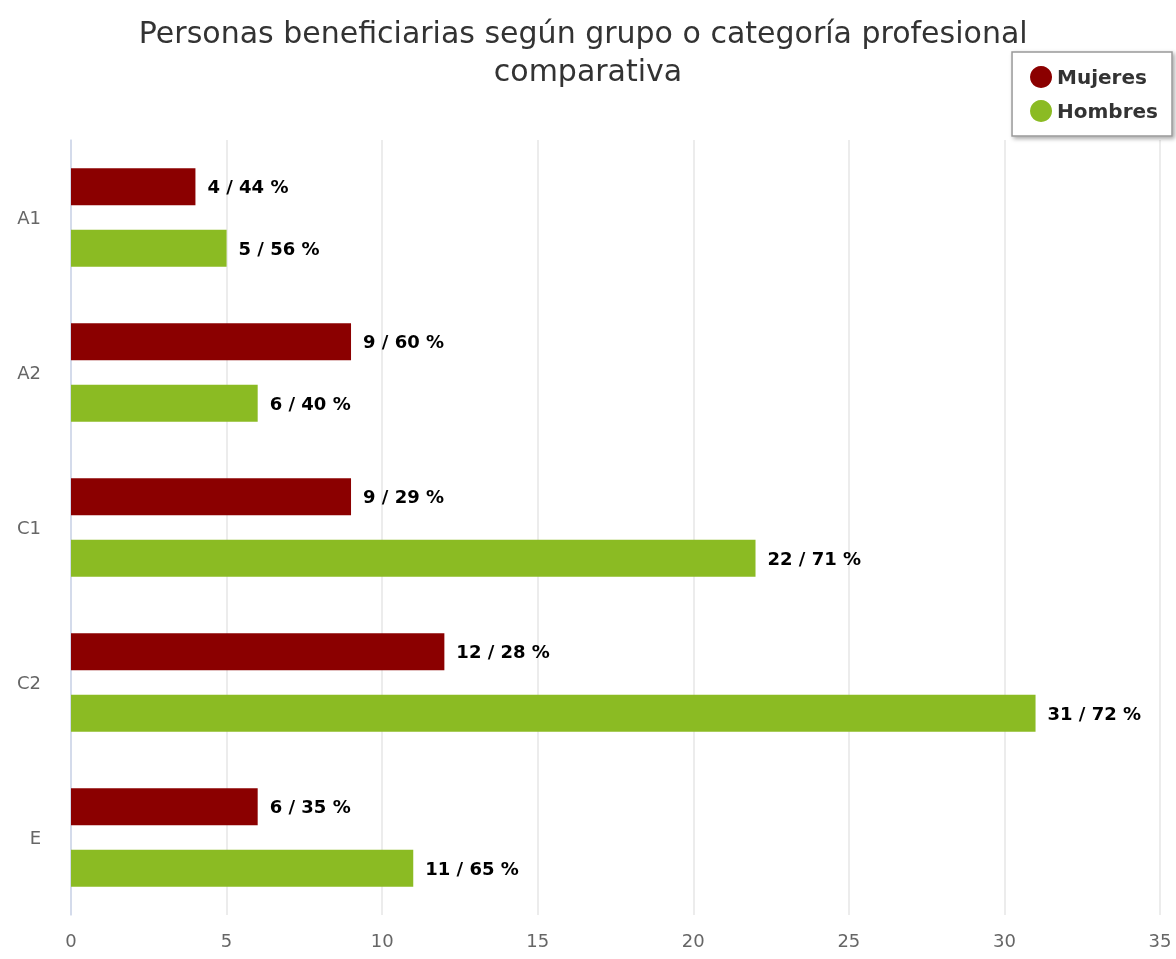 The image size is (1176, 959). I want to click on data-label: 5 / 56 %, so click(279, 248).